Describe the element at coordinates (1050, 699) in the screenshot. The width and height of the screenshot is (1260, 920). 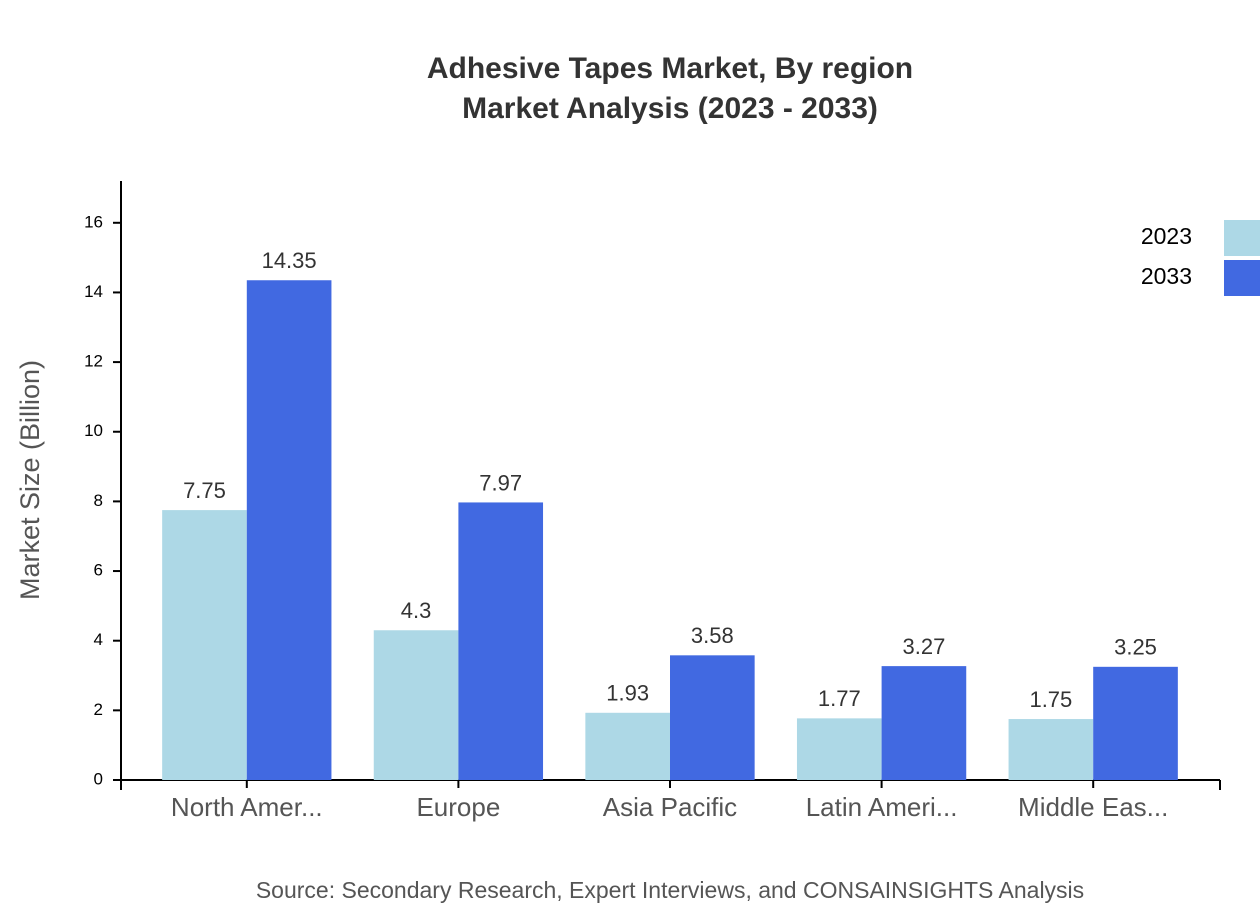
I see `value-label: 1.75` at that location.